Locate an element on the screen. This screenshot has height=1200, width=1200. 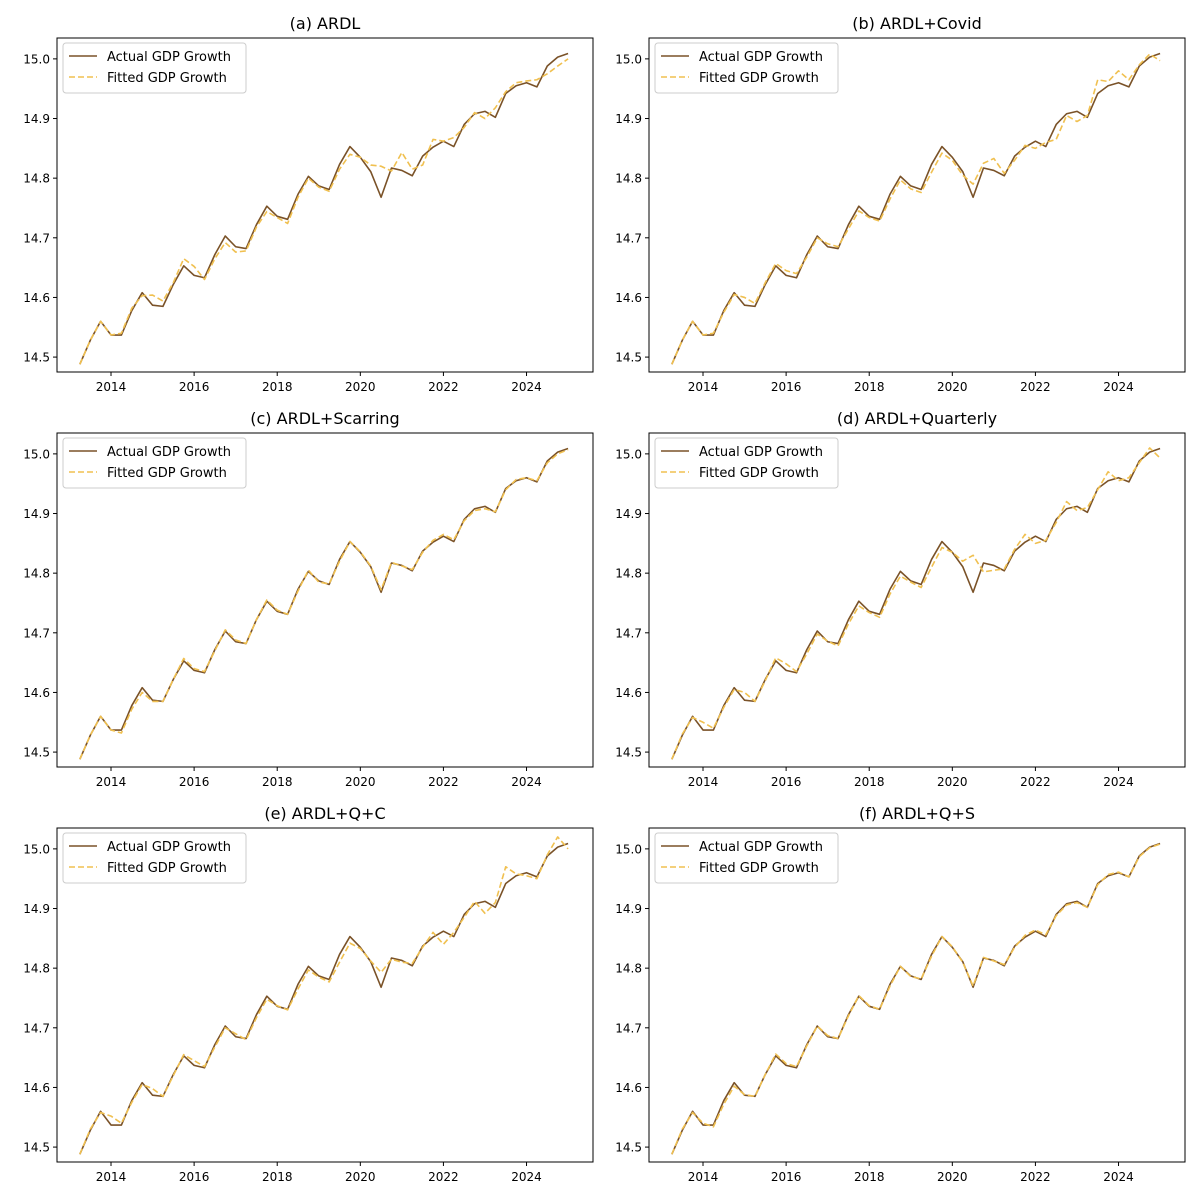
chart-title: (c) ARDL+Scarring is located at coordinates (324, 418).